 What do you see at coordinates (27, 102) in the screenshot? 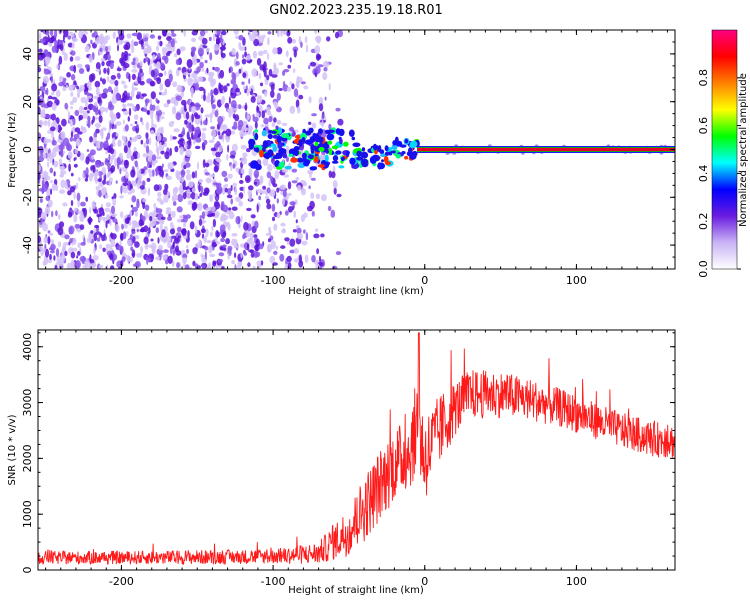
I see `spectrogram-y-tick-label: 20` at bounding box center [27, 102].